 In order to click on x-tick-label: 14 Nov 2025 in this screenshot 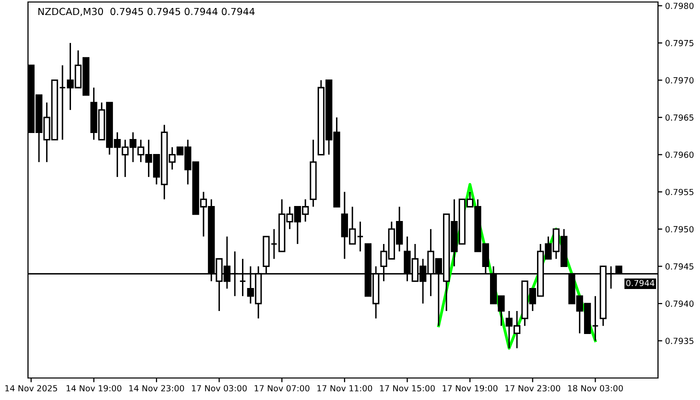, I will do `click(31, 388)`.